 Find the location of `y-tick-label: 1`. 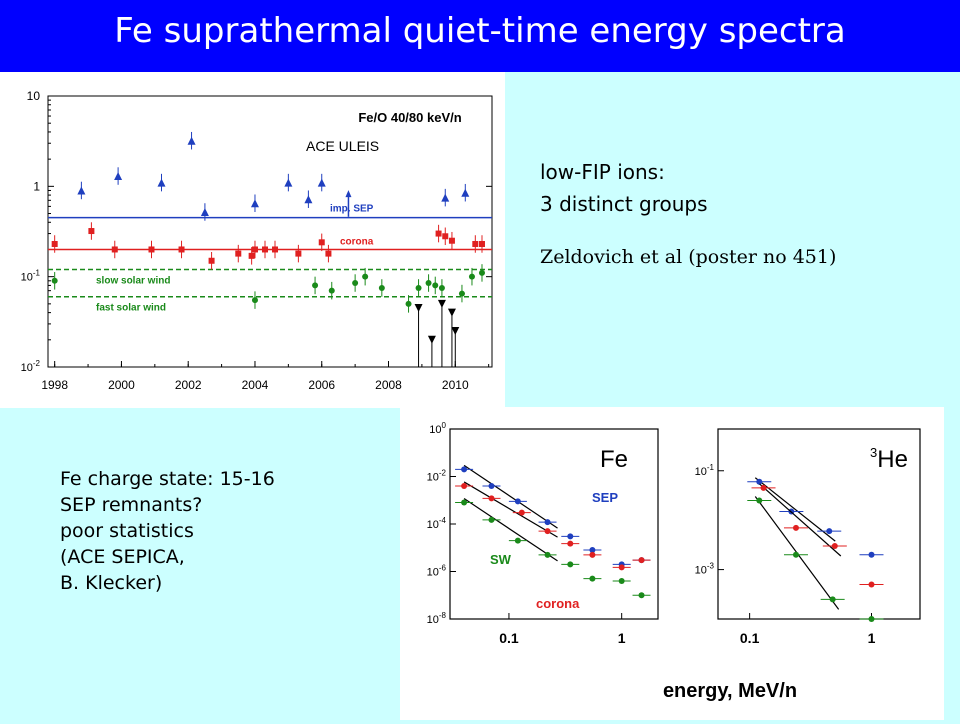

y-tick-label: 1 is located at coordinates (36, 186).